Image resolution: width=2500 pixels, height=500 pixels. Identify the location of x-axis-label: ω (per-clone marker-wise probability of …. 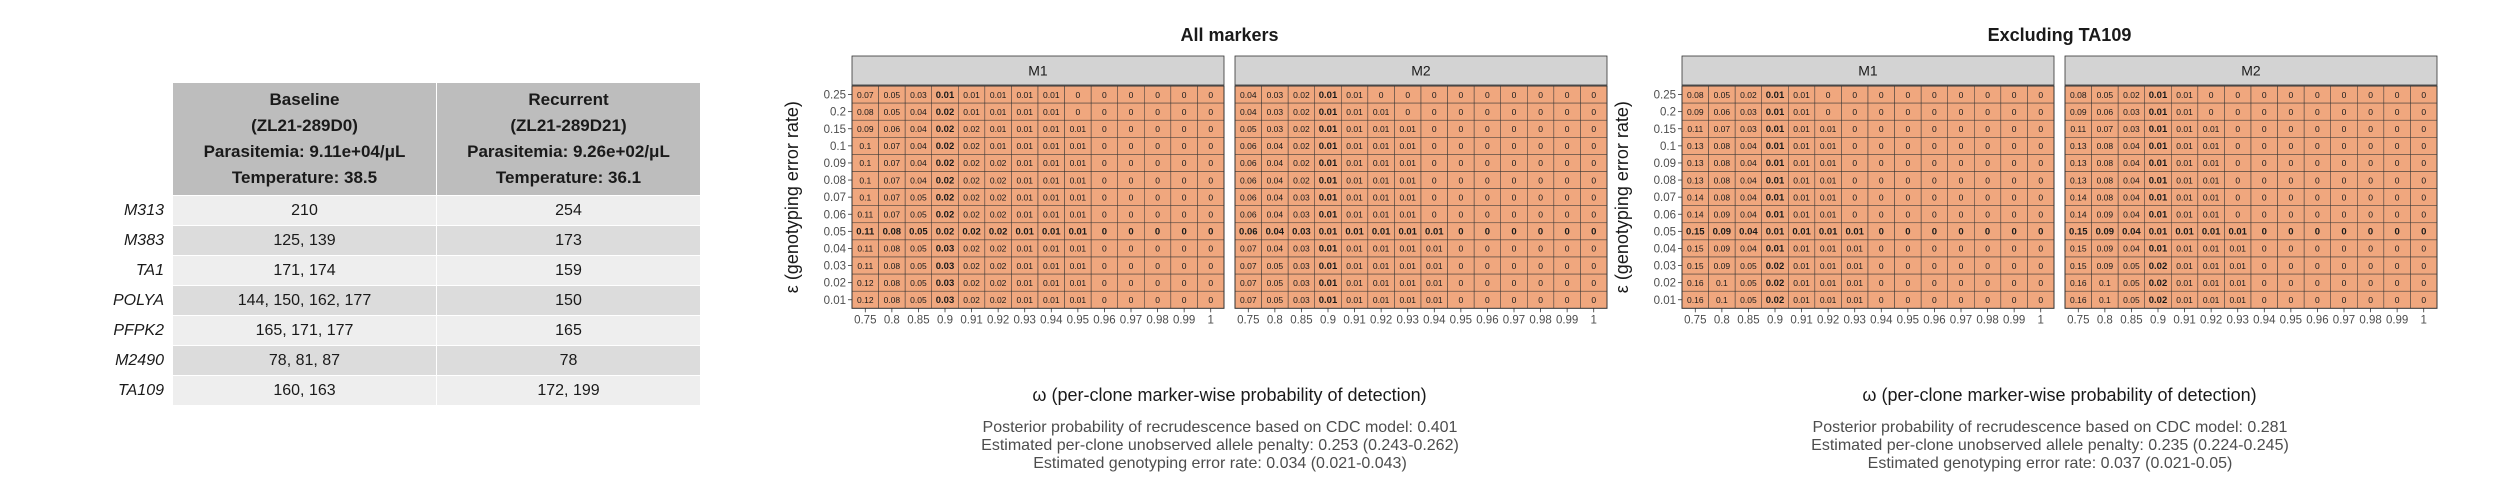
(2059, 395).